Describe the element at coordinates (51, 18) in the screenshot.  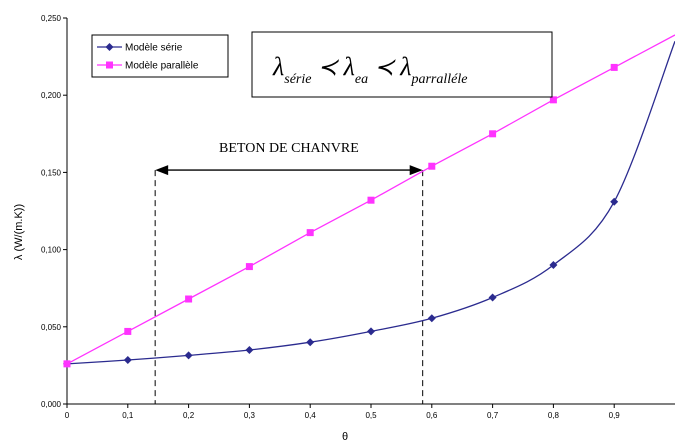
I see `y-tick-label: 0,250` at that location.